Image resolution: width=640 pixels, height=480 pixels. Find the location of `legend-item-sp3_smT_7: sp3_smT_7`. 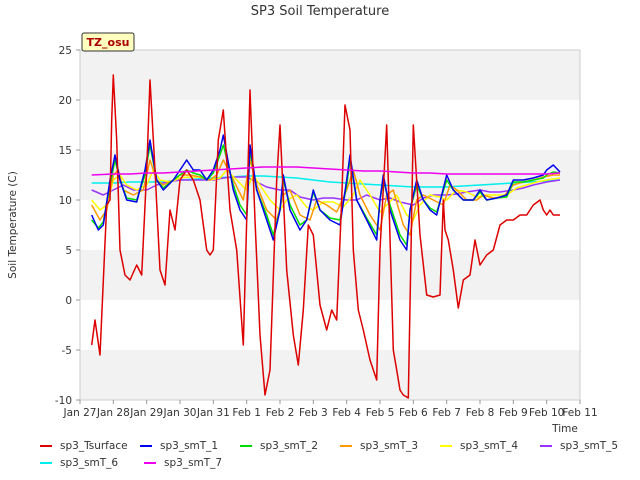

legend-item-sp3_smT_7: sp3_smT_7 is located at coordinates (196, 463).